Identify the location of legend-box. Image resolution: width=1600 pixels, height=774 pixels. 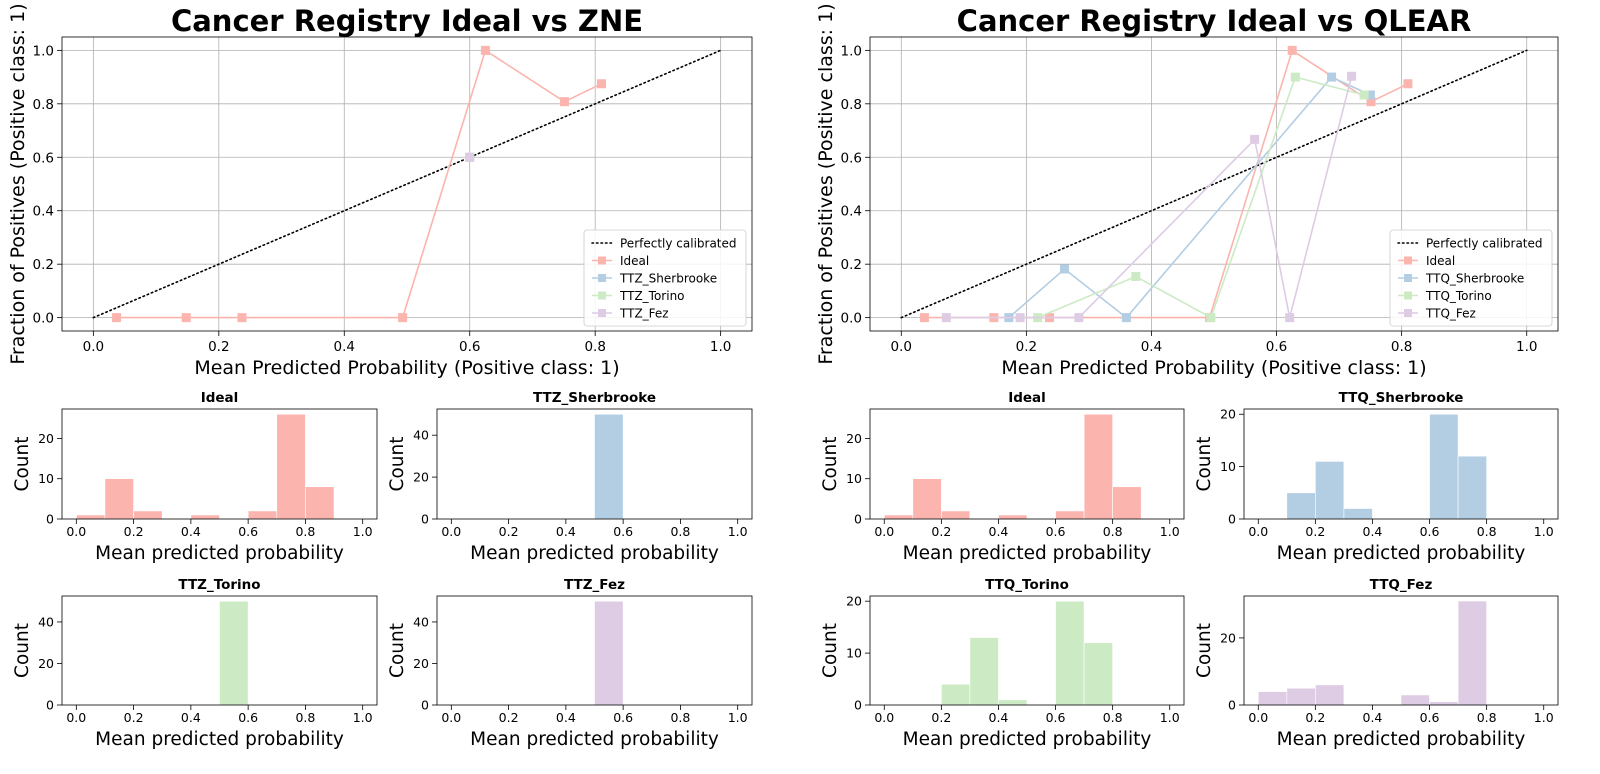
(665, 278).